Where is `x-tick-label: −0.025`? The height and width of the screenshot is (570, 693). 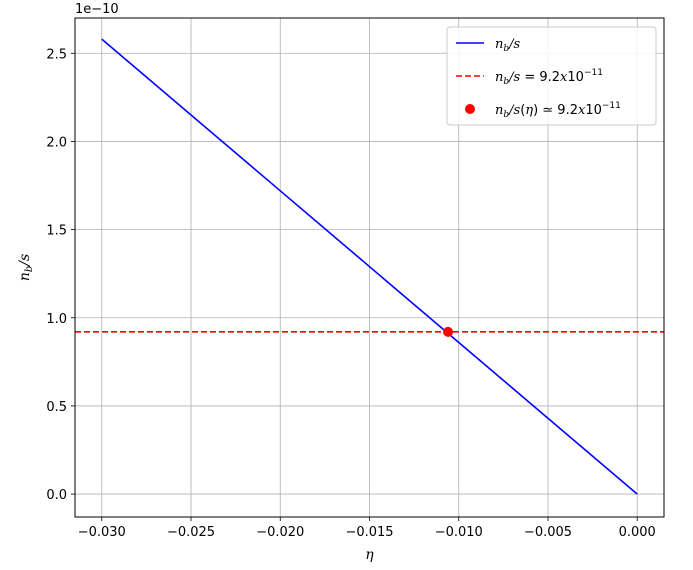
x-tick-label: −0.025 is located at coordinates (191, 532).